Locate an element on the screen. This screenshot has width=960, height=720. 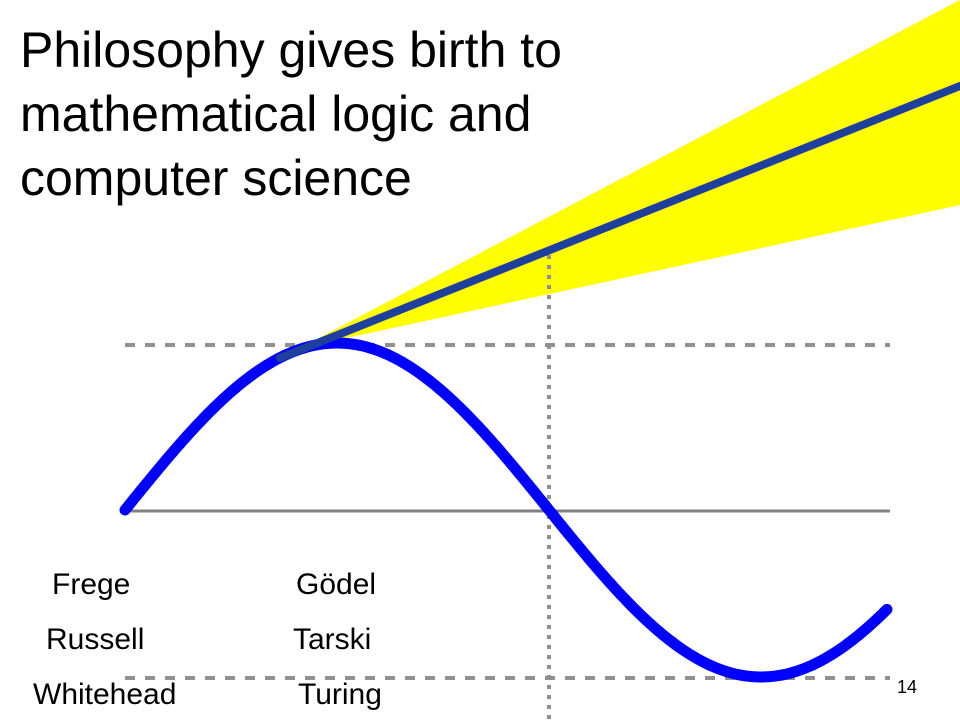
name-frege: Frege is located at coordinates (91, 584).